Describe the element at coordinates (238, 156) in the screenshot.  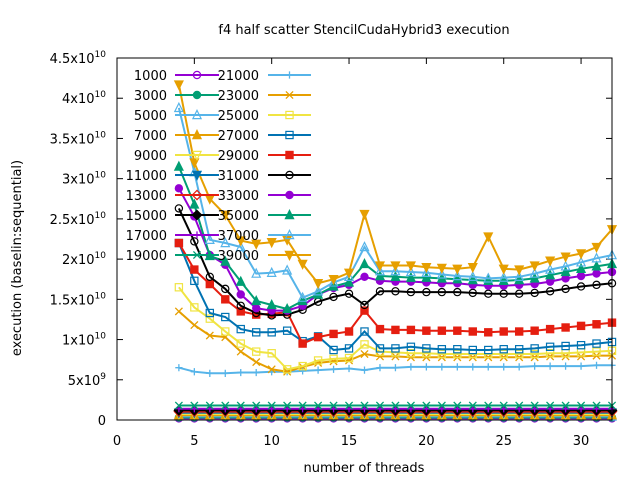
I see `legend-label: 29000` at that location.